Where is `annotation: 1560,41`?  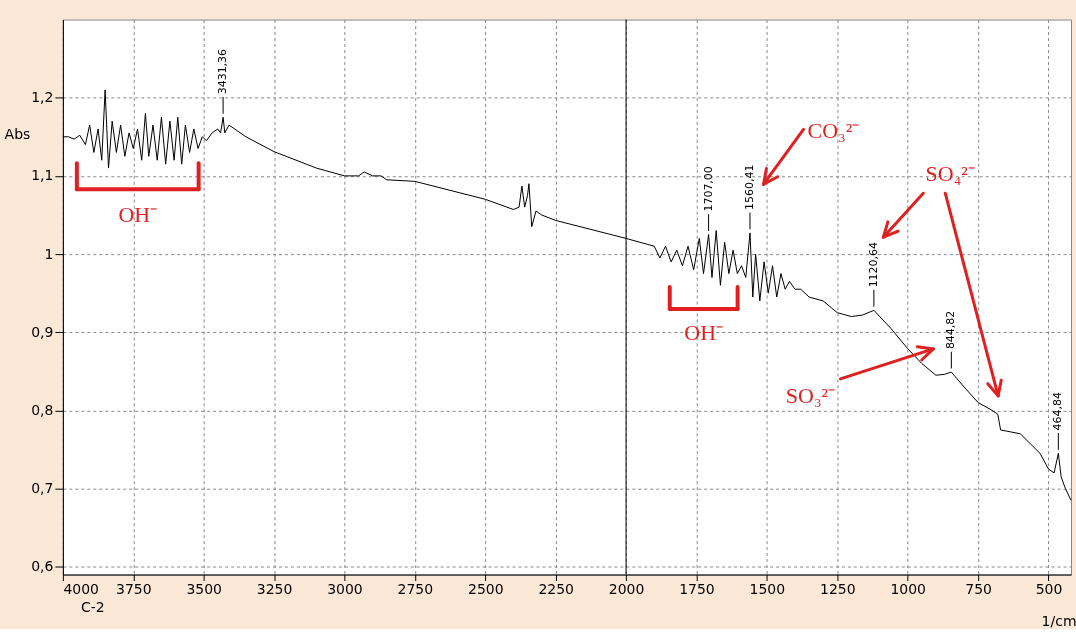
annotation: 1560,41 is located at coordinates (749, 187).